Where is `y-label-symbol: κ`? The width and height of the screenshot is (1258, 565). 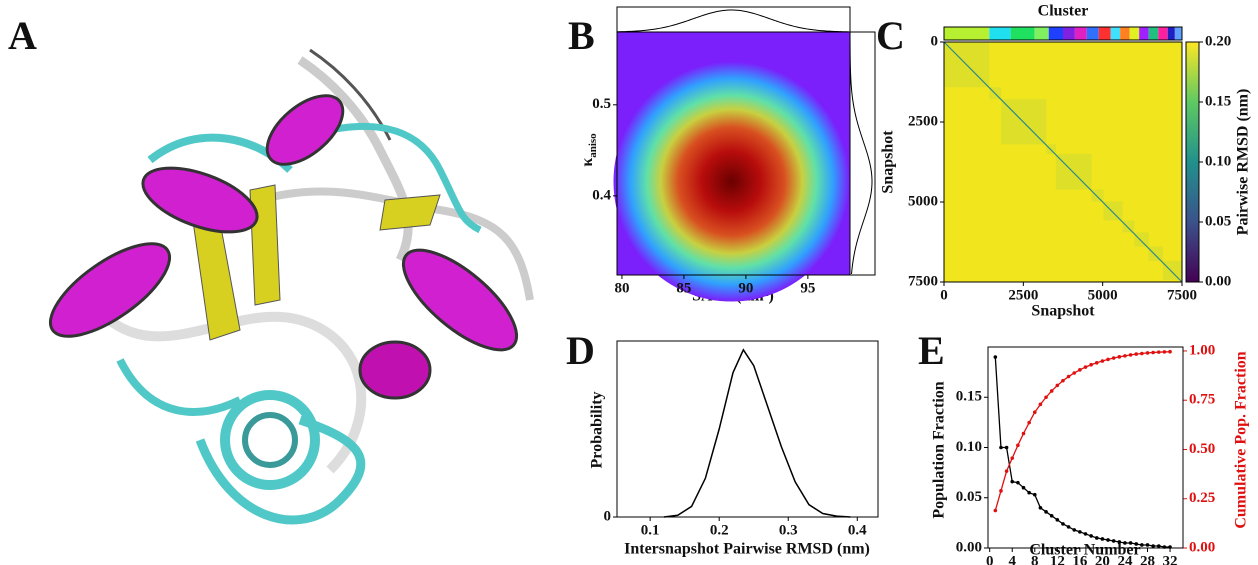
y-label-symbol: κ is located at coordinates (587, 162).